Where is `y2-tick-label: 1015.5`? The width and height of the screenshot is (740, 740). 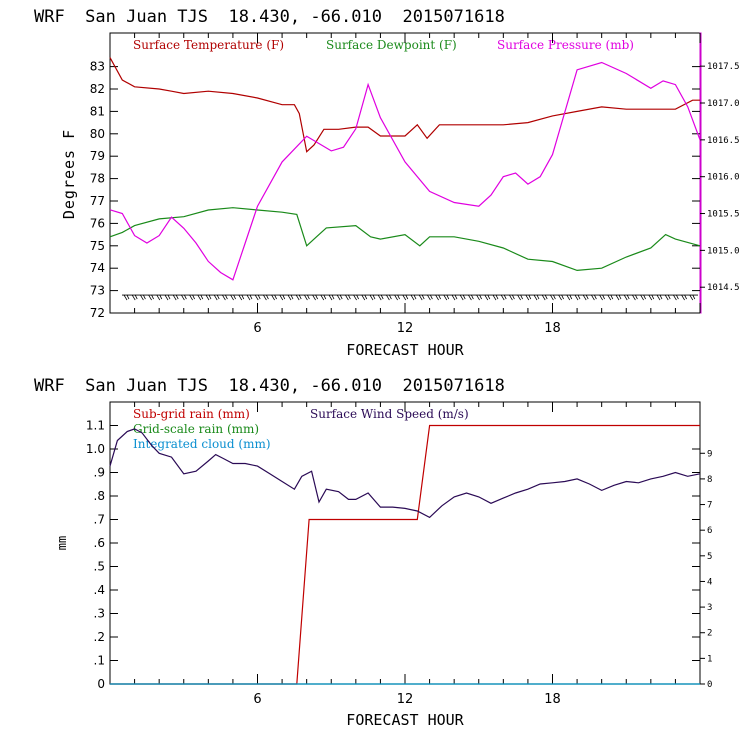
y2-tick-label: 1015.5 is located at coordinates (723, 215).